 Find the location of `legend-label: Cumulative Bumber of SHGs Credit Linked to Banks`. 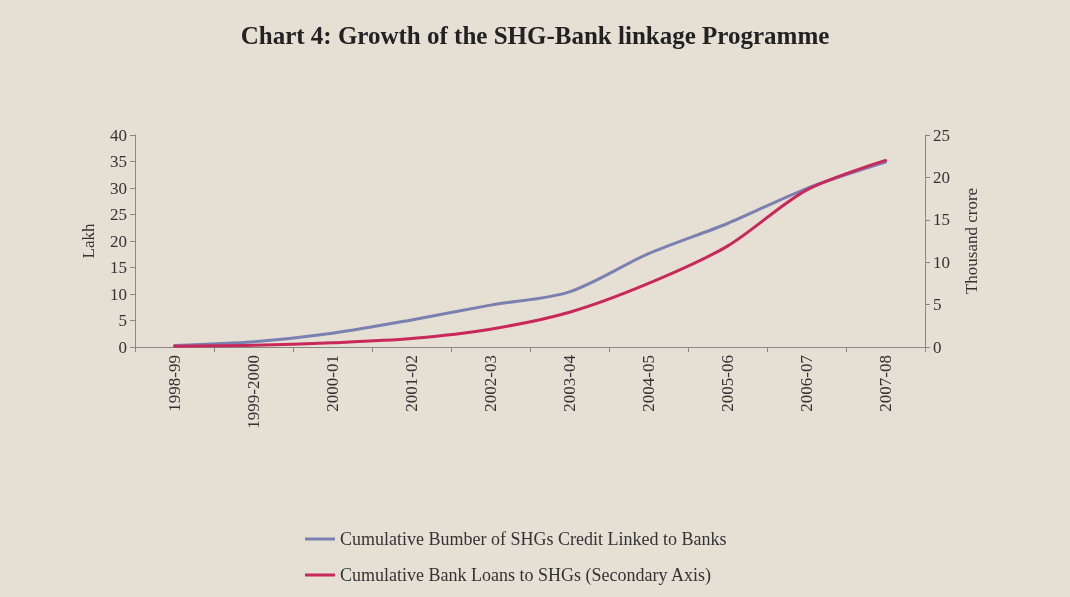

legend-label: Cumulative Bumber of SHGs Credit Linked to Banks is located at coordinates (533, 539).